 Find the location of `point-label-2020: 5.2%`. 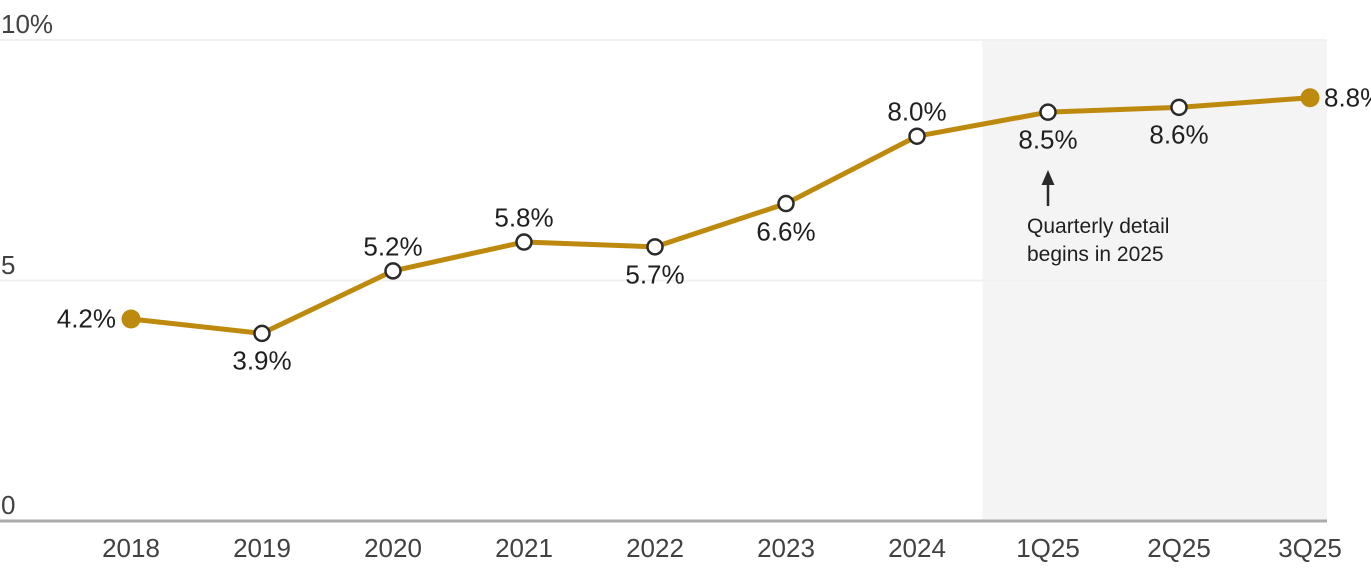

point-label-2020: 5.2% is located at coordinates (393, 246).